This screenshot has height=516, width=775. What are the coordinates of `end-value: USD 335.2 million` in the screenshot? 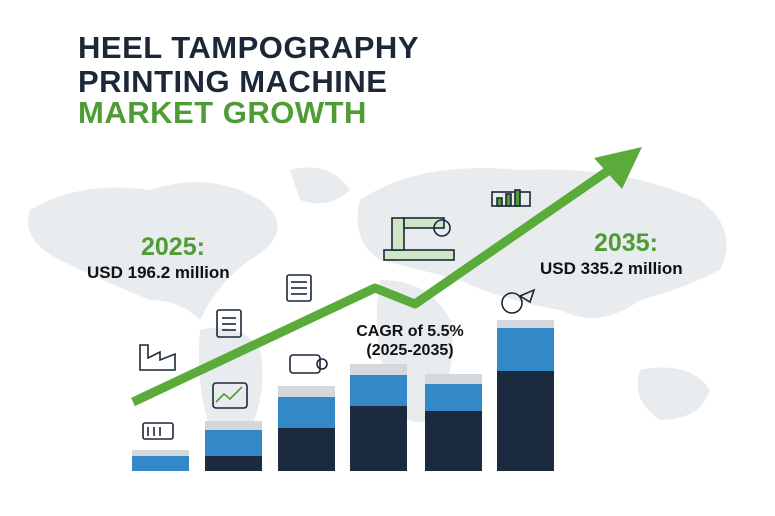 It's located at (611, 268).